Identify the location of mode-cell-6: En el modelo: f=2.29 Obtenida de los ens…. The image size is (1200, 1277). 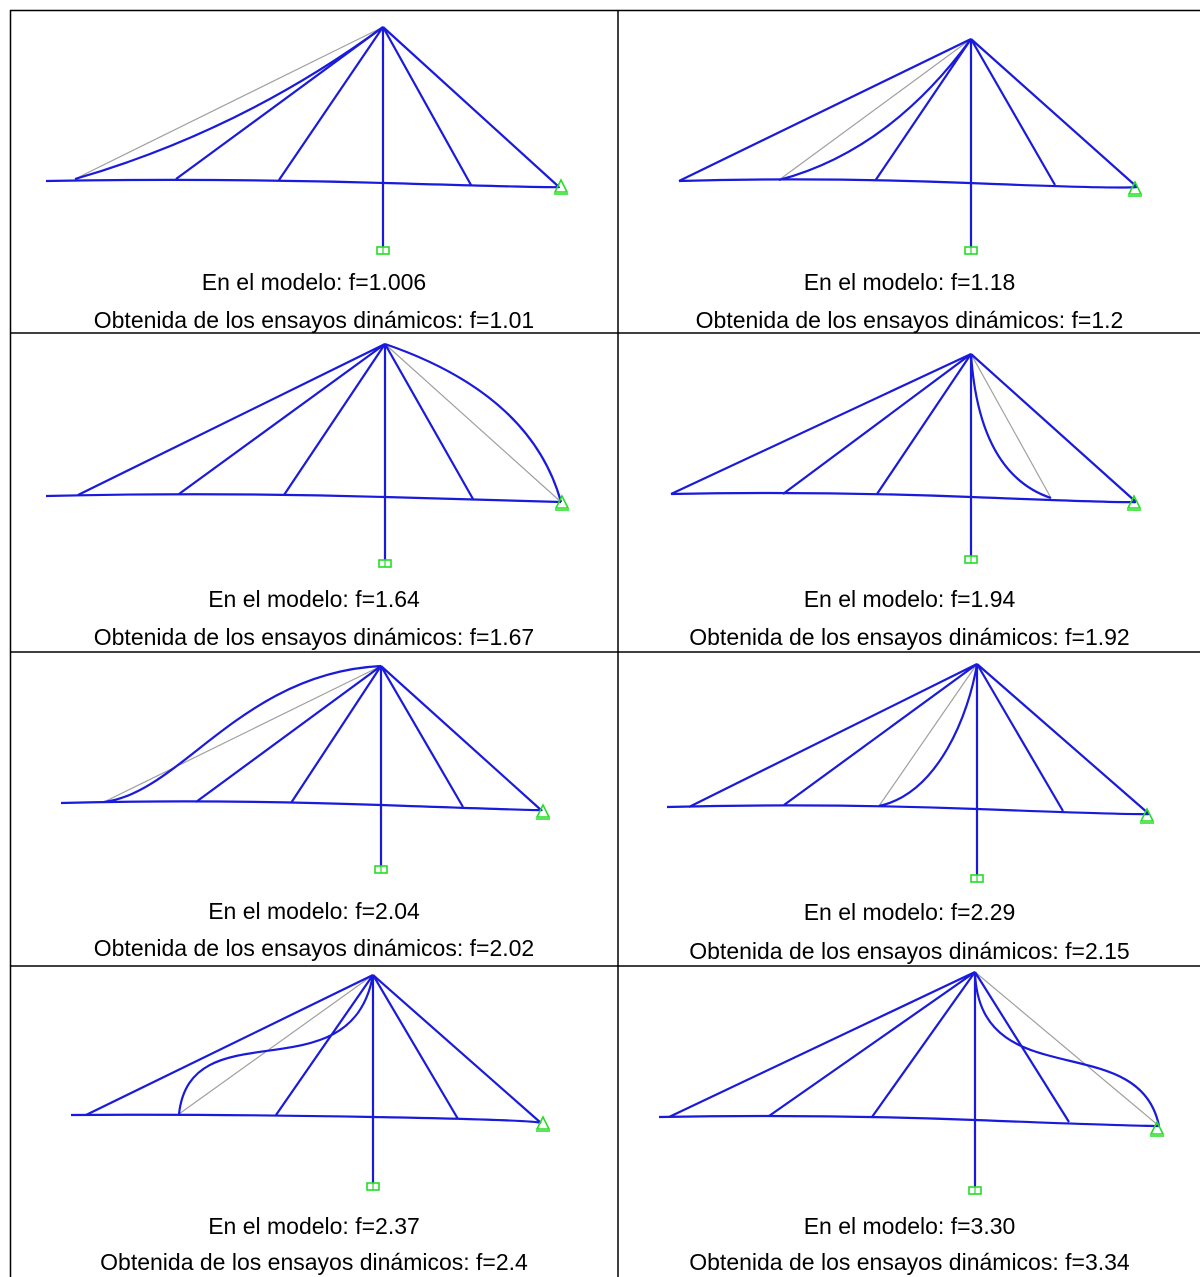
(909, 809).